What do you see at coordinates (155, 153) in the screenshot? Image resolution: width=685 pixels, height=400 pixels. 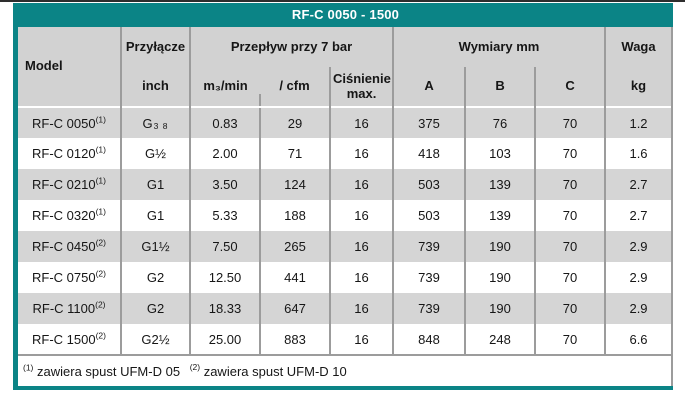 I see `cell-connection: G½` at bounding box center [155, 153].